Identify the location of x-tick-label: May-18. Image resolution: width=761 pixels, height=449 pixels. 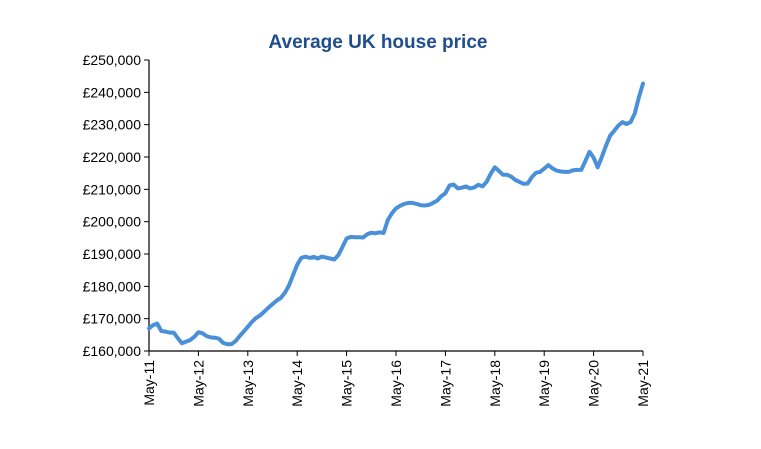
(495, 383).